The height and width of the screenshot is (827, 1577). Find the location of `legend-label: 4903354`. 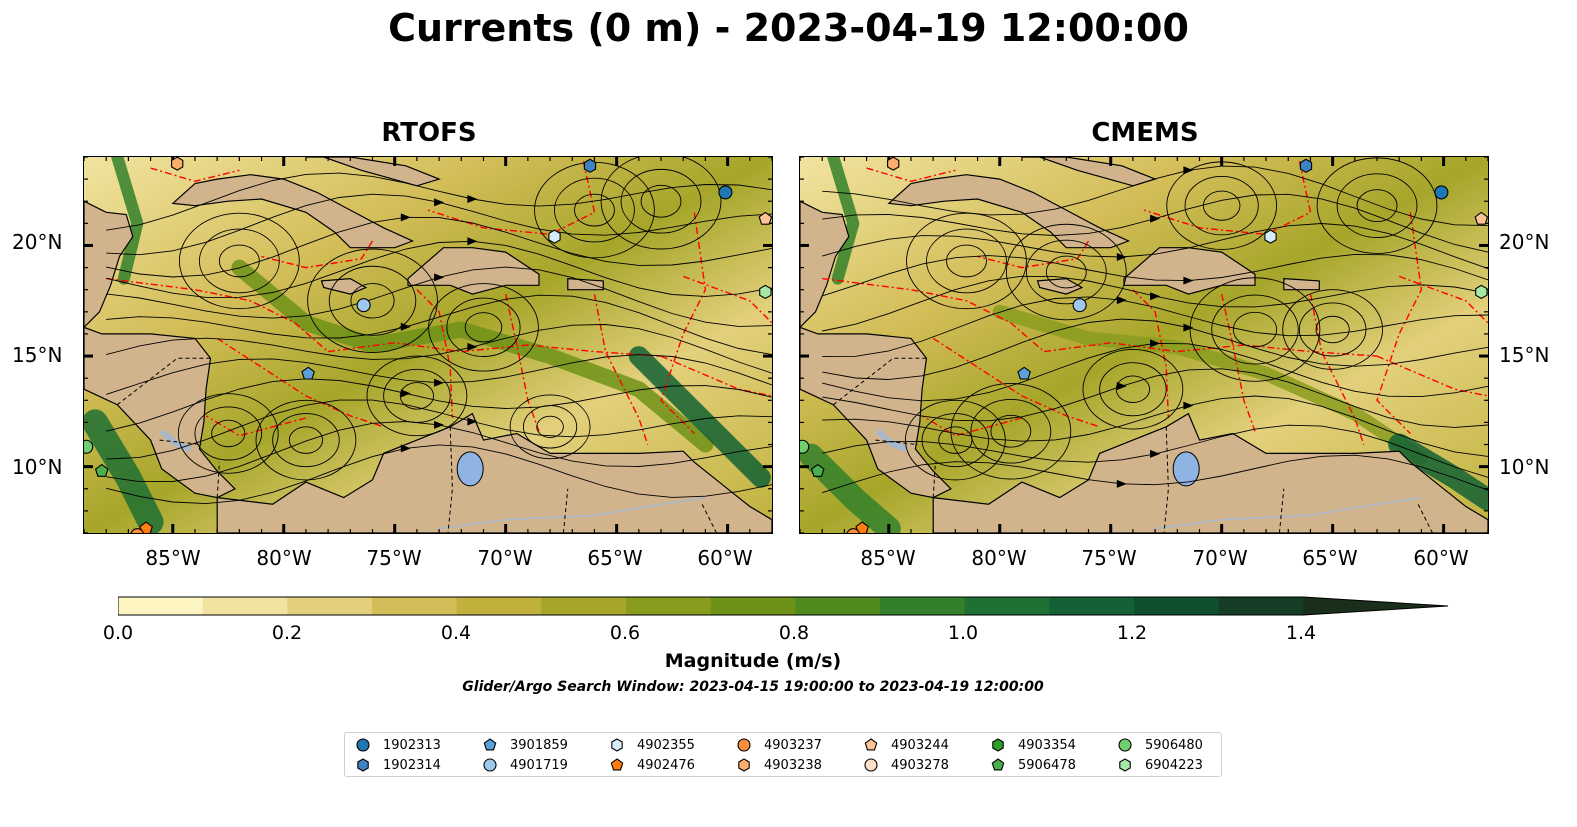

legend-label: 4903354 is located at coordinates (1047, 745).